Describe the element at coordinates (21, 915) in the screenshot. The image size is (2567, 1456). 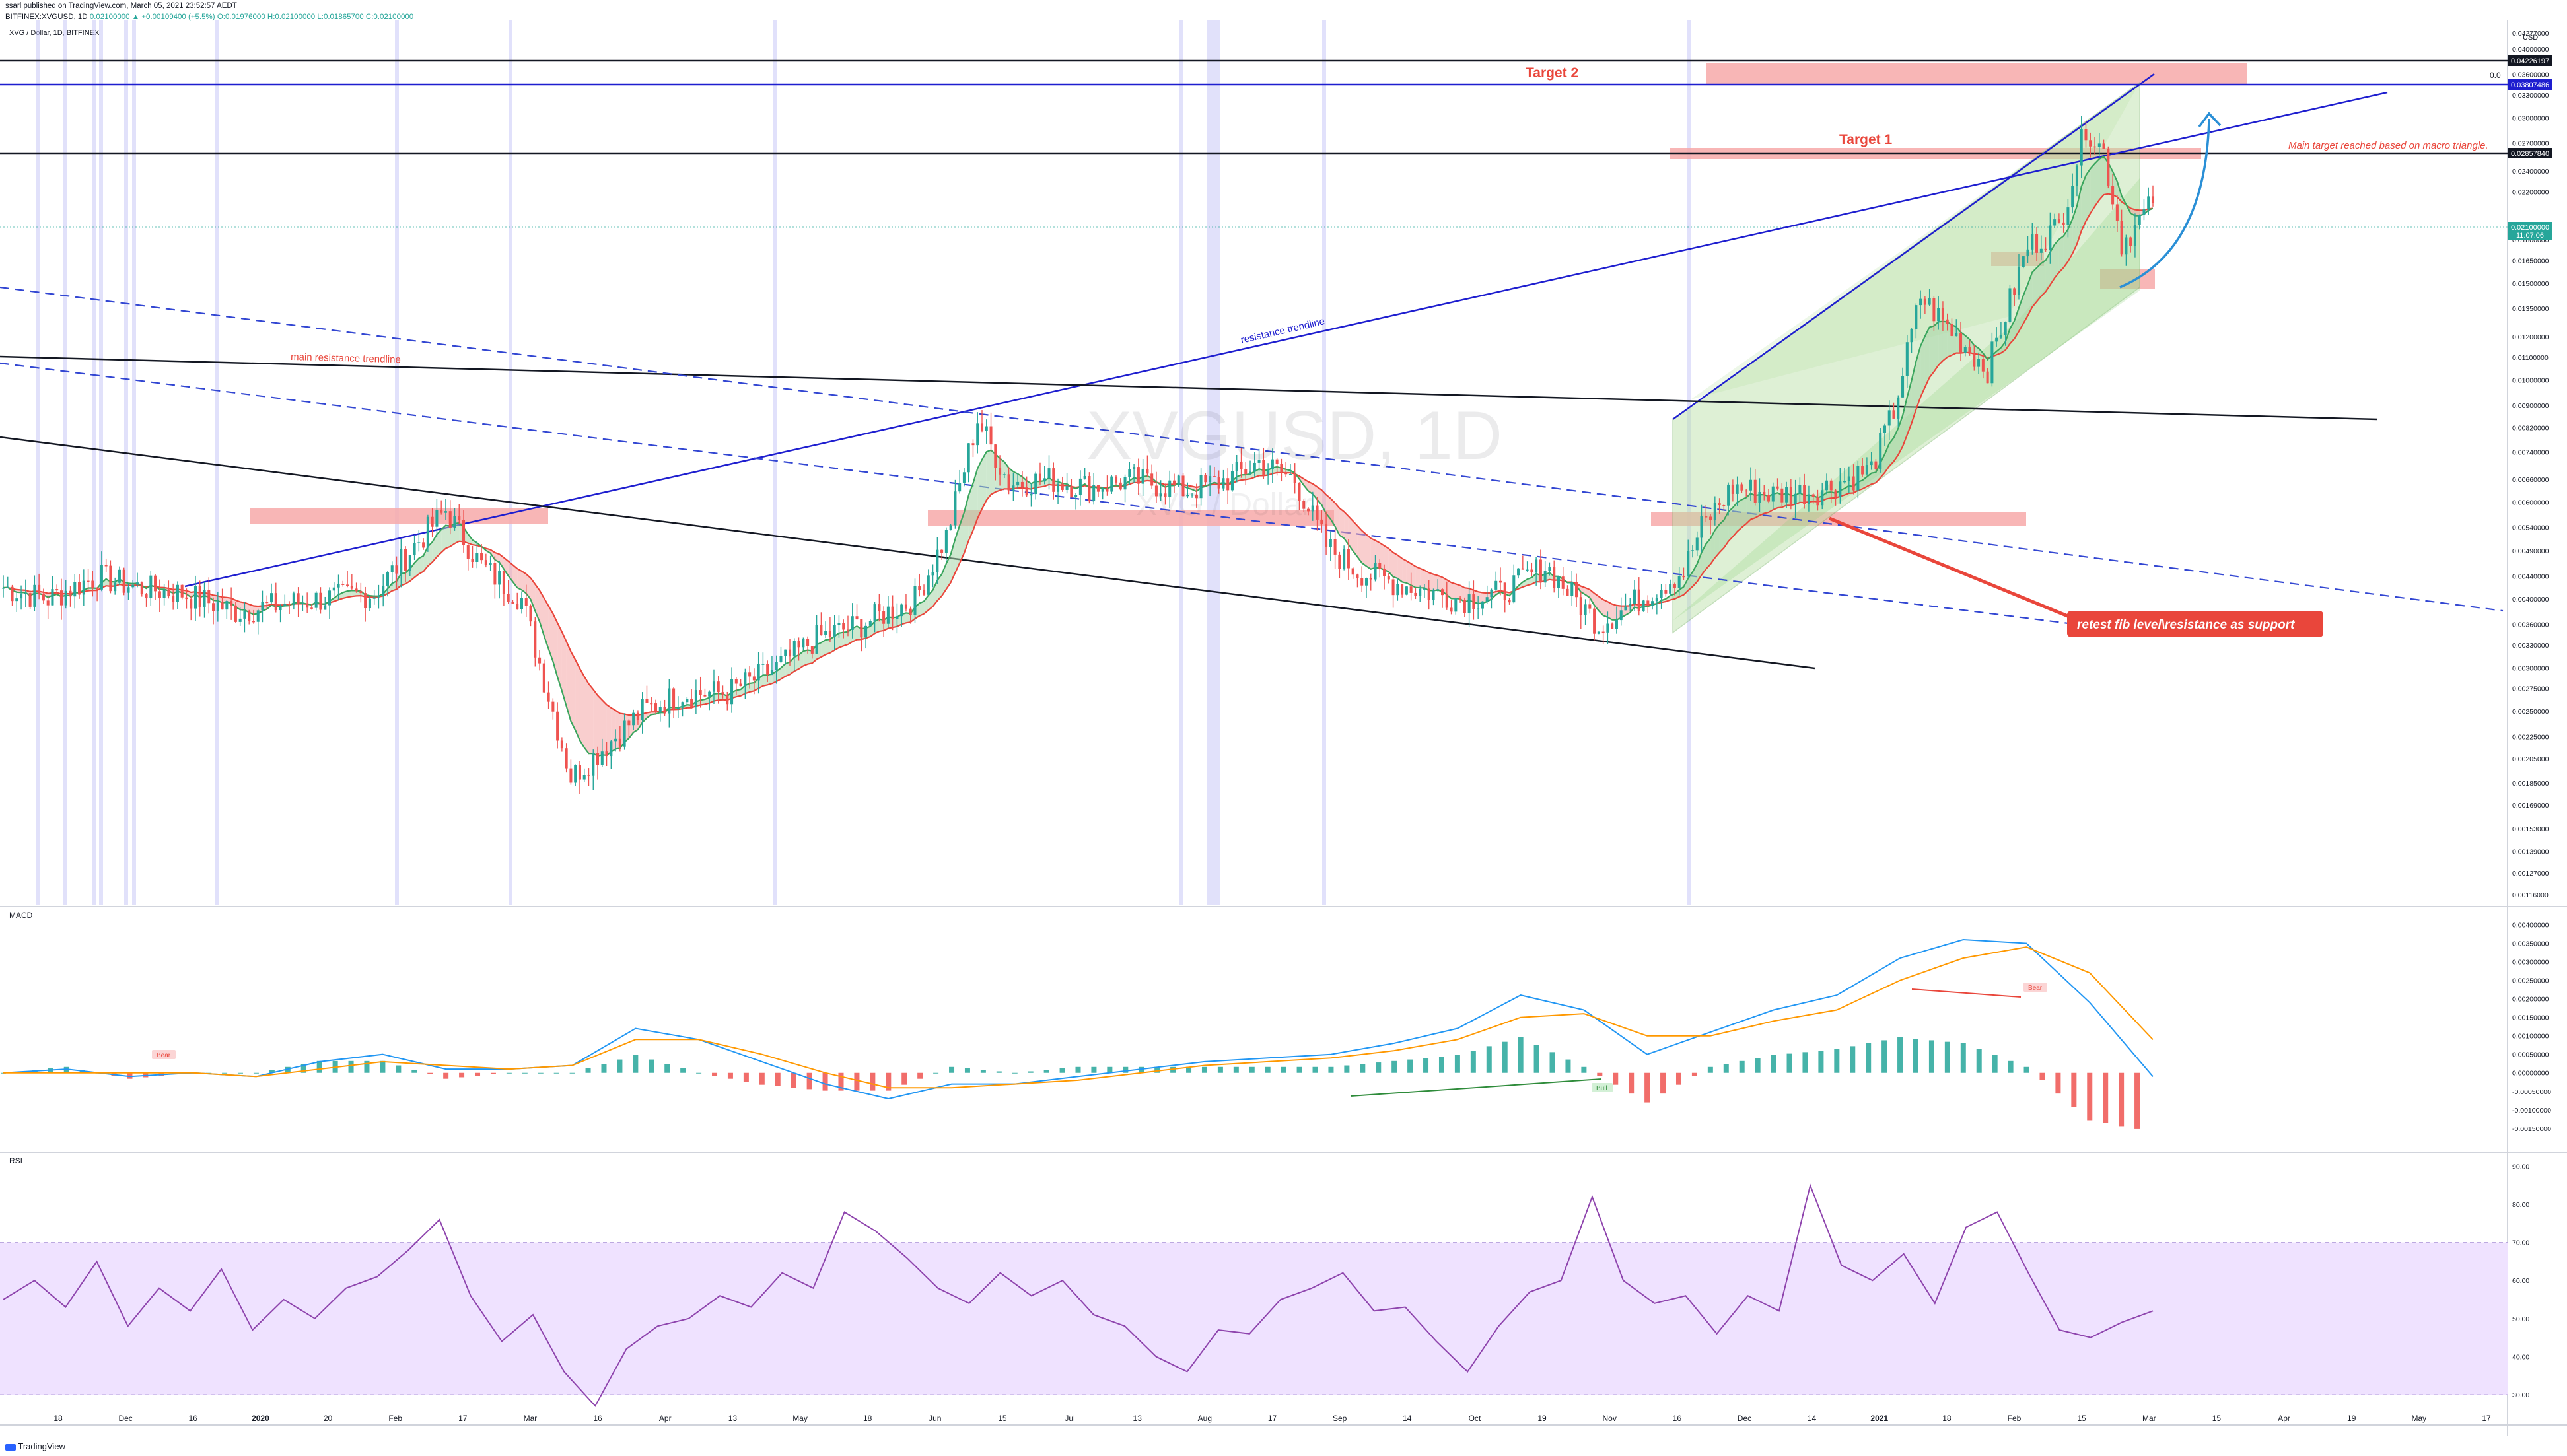
I see `macd-title: MACD` at that location.